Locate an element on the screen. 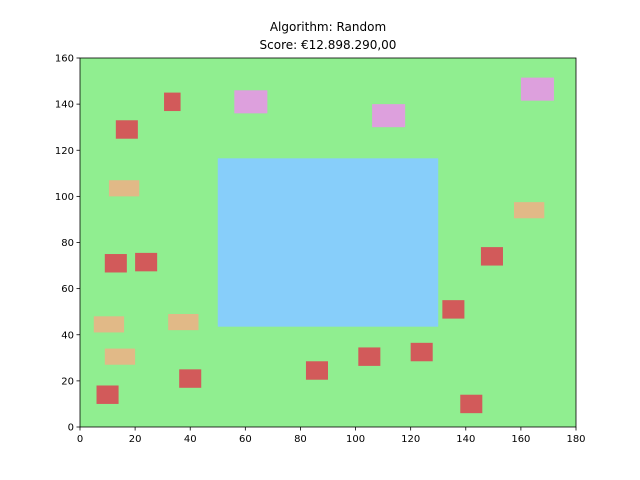 The image size is (640, 480). y-tick-label: 20 is located at coordinates (67, 381).